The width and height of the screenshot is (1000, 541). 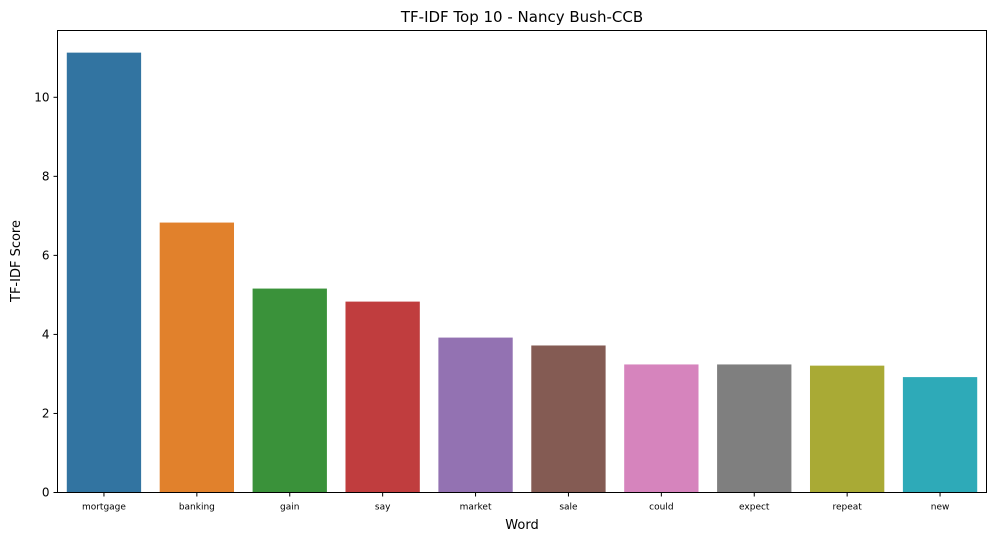 I want to click on bar-repeat, so click(x=847, y=429).